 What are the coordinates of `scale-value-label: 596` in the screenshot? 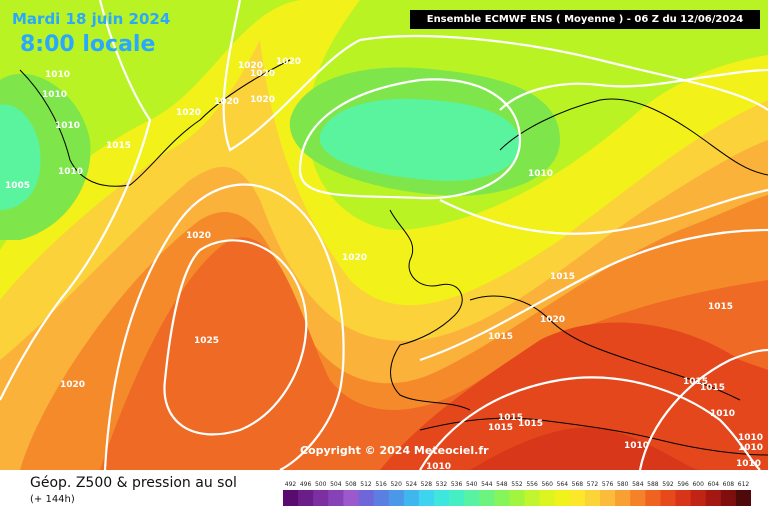 It's located at (683, 484).